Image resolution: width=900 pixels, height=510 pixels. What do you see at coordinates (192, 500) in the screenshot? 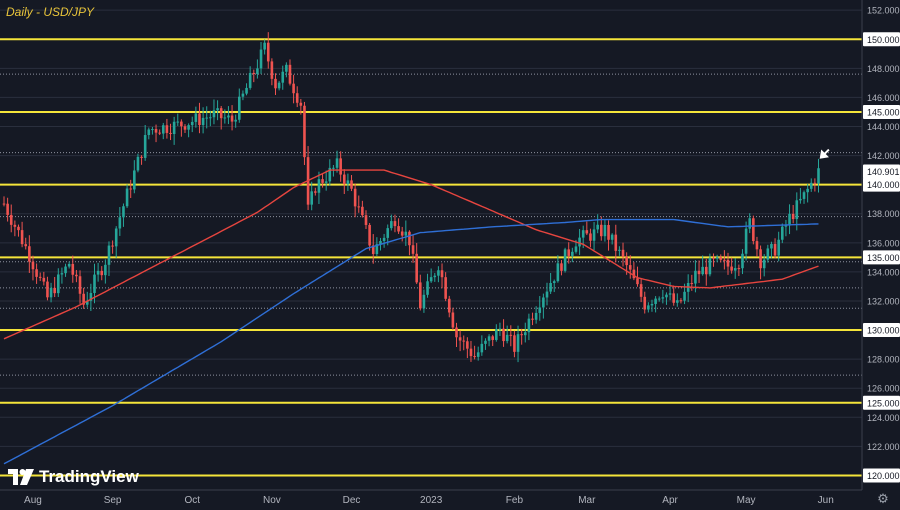
I see `time-tick-label: Oct` at bounding box center [192, 500].